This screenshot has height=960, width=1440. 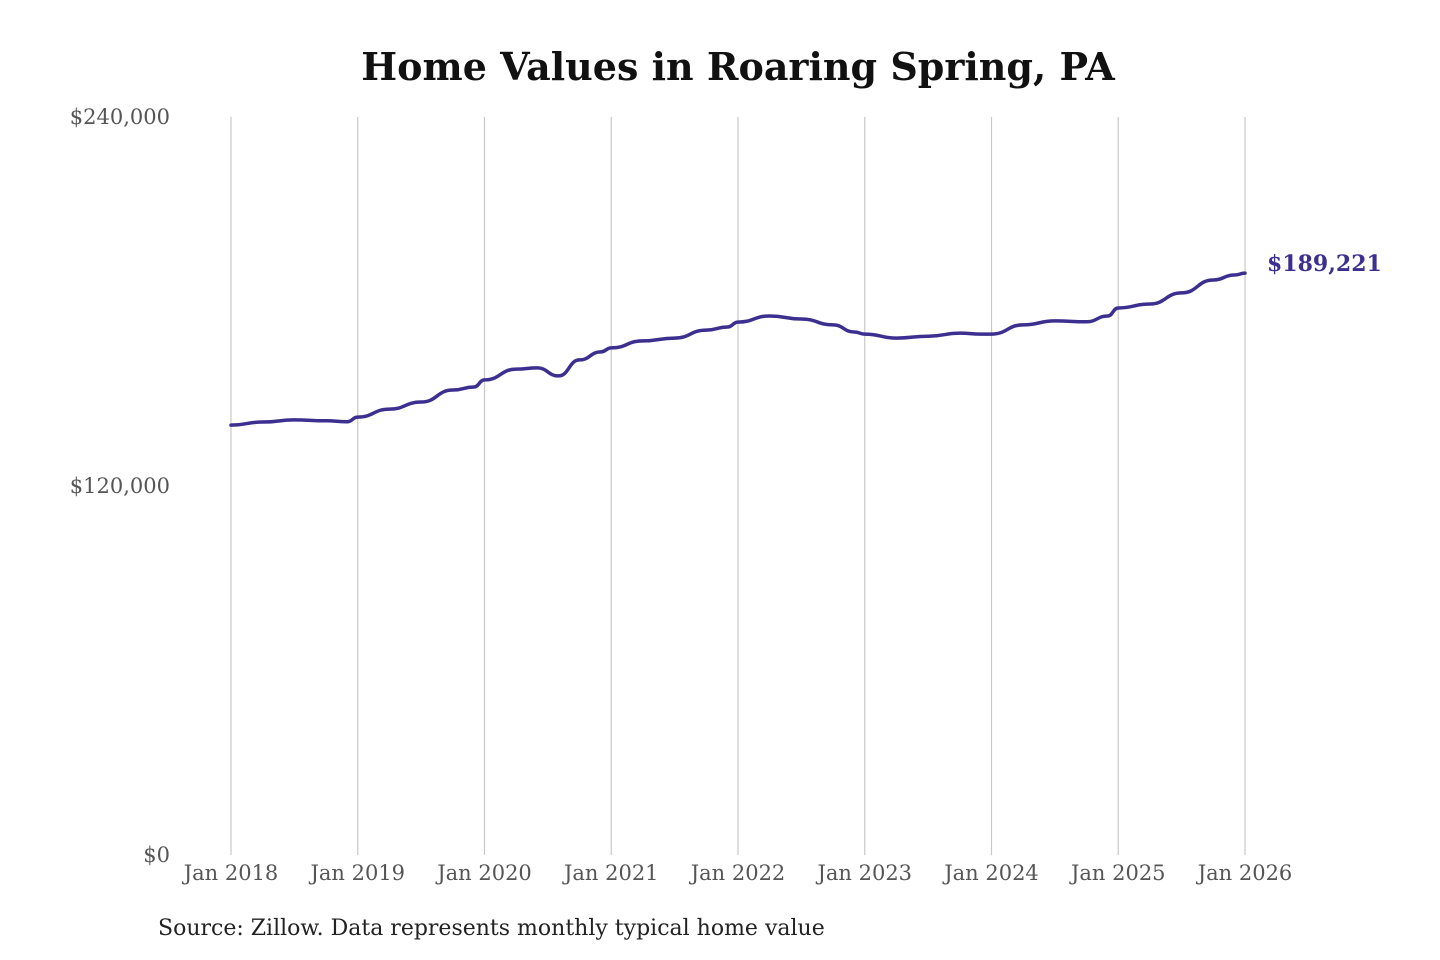 I want to click on y-tick-label: $120,000, so click(x=120, y=486).